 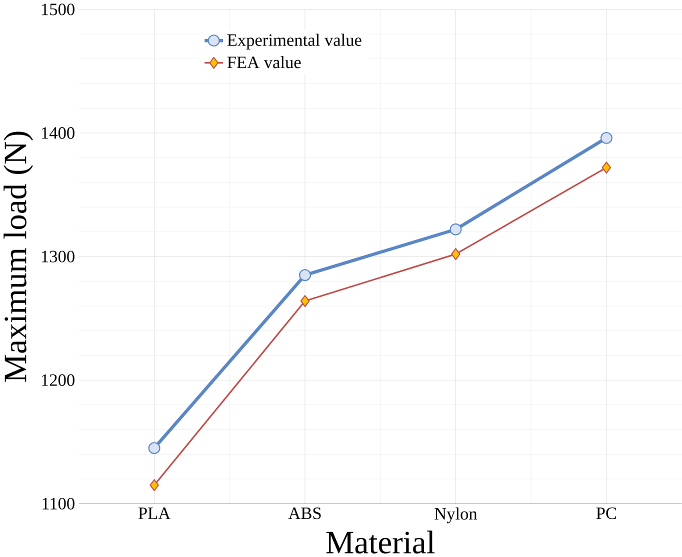 What do you see at coordinates (264, 62) in the screenshot?
I see `legend-label: FEA value` at bounding box center [264, 62].